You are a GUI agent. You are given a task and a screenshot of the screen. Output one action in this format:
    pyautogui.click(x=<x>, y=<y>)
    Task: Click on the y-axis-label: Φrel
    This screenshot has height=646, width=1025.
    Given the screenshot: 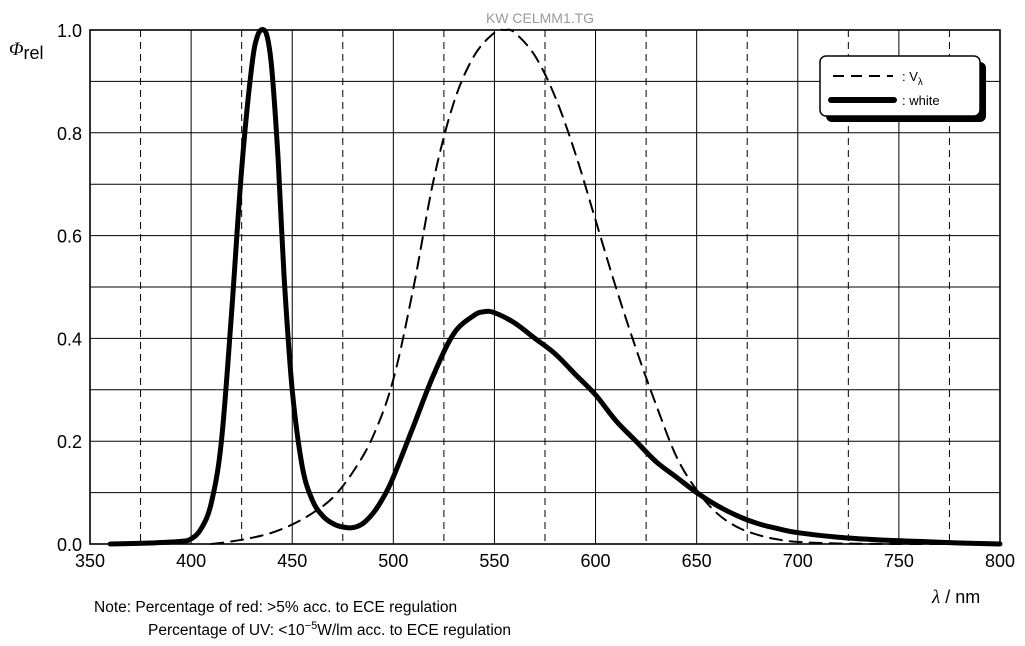 What is the action you would take?
    pyautogui.click(x=26, y=51)
    